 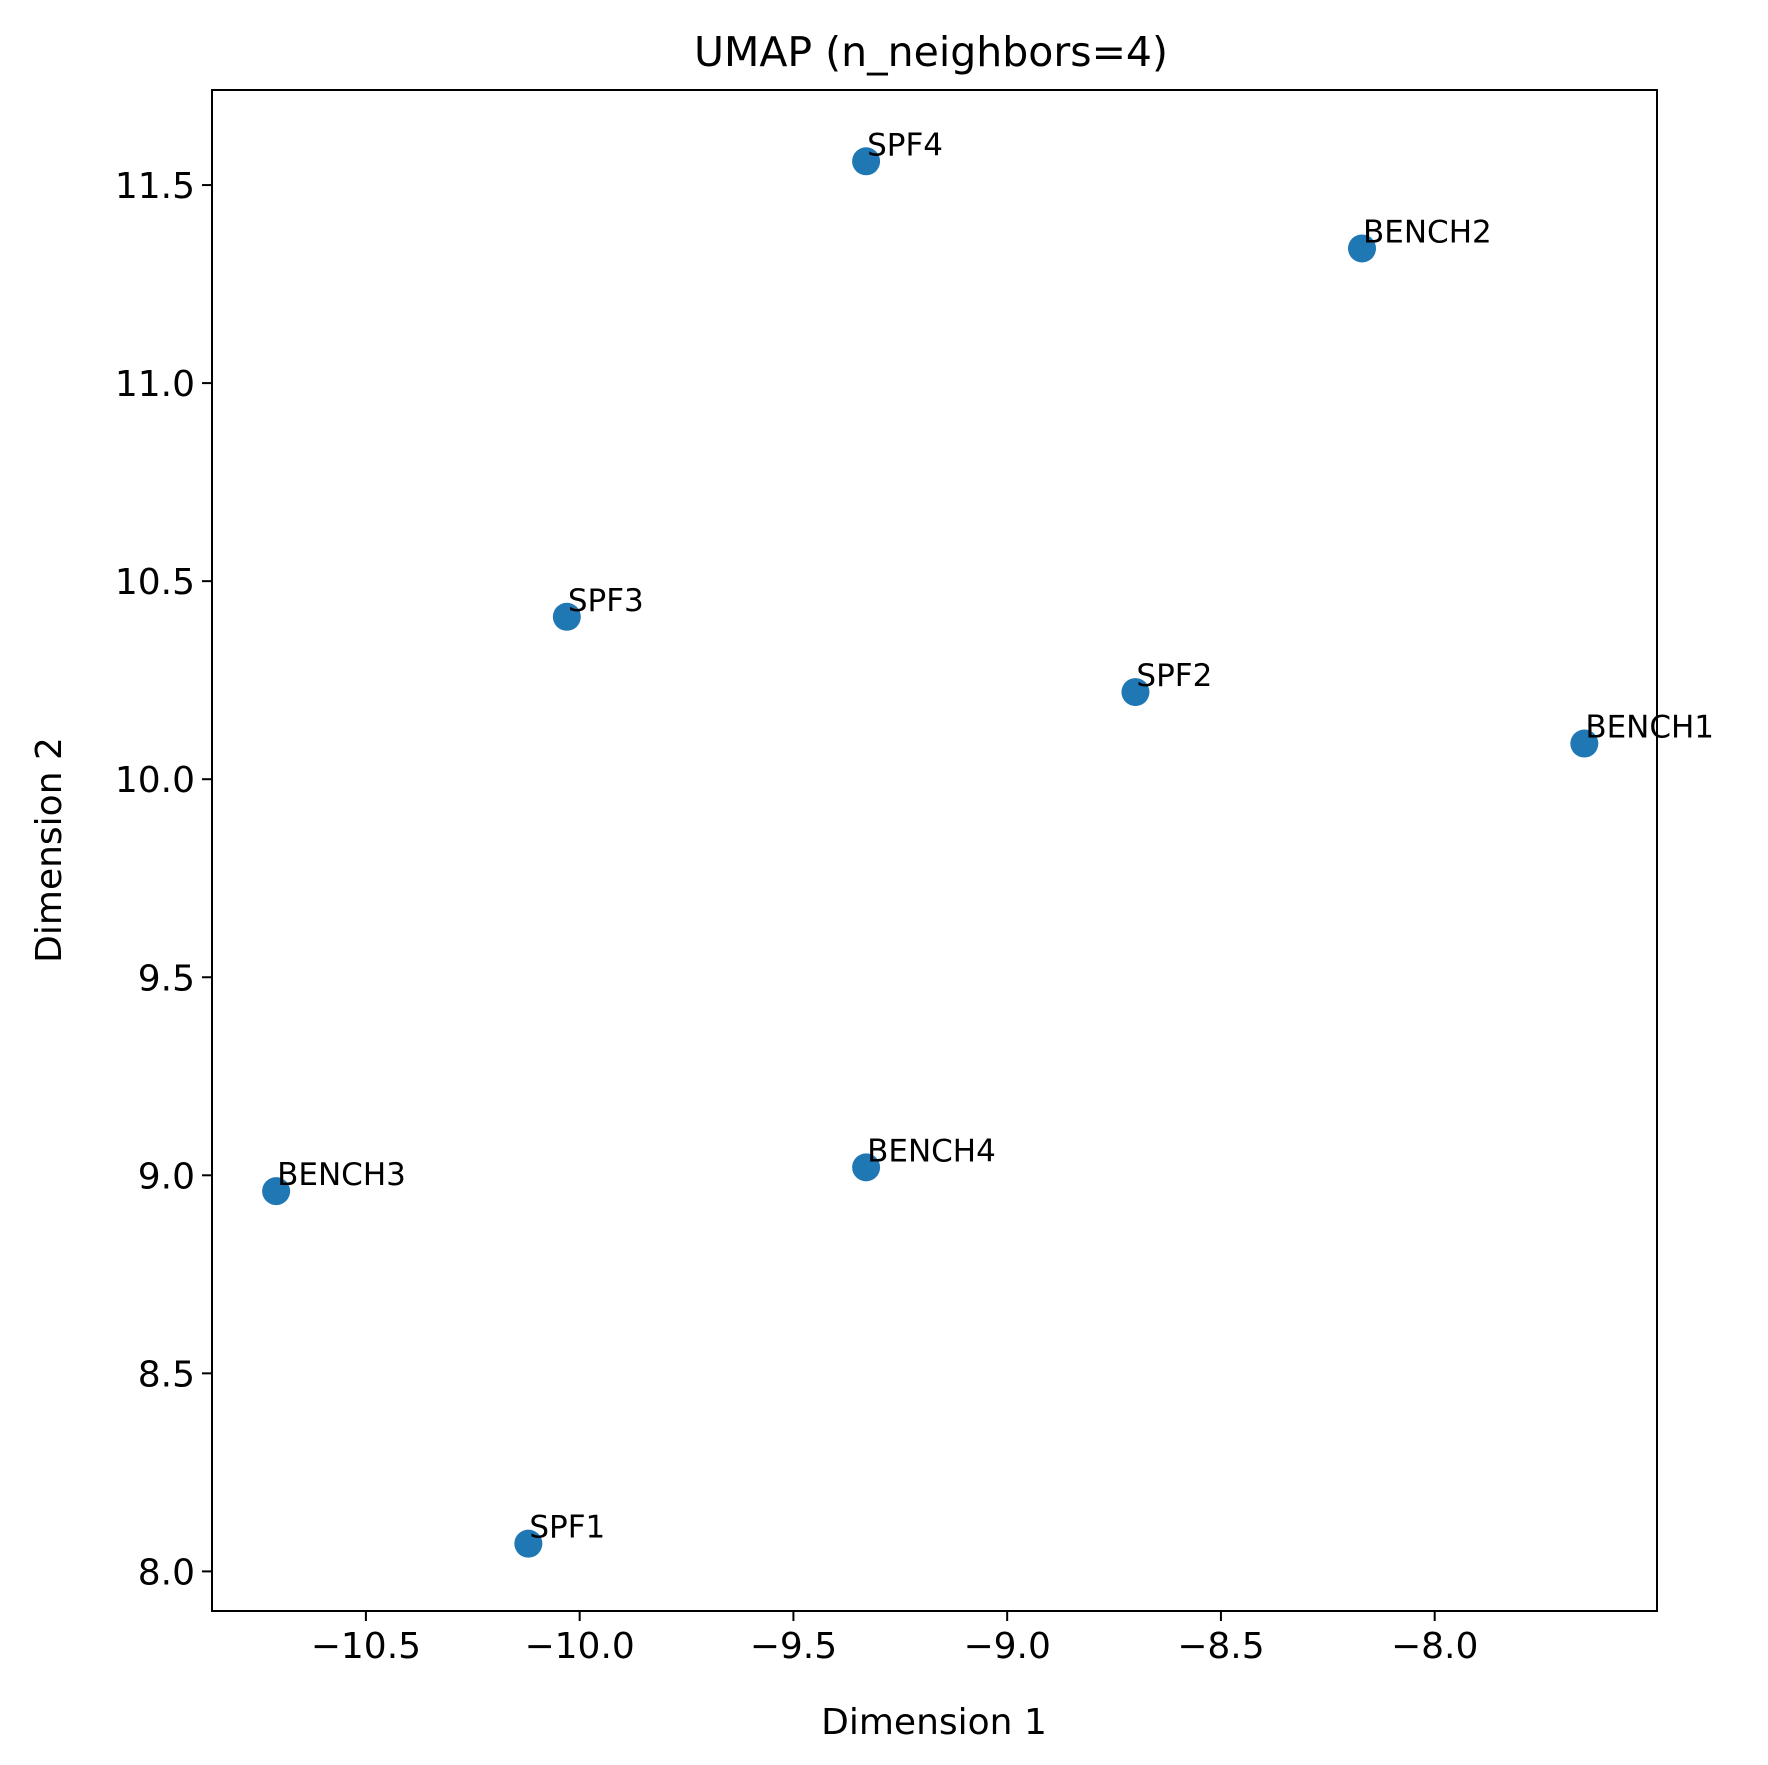 I want to click on y-tick-label: 9.0, so click(x=166, y=1176).